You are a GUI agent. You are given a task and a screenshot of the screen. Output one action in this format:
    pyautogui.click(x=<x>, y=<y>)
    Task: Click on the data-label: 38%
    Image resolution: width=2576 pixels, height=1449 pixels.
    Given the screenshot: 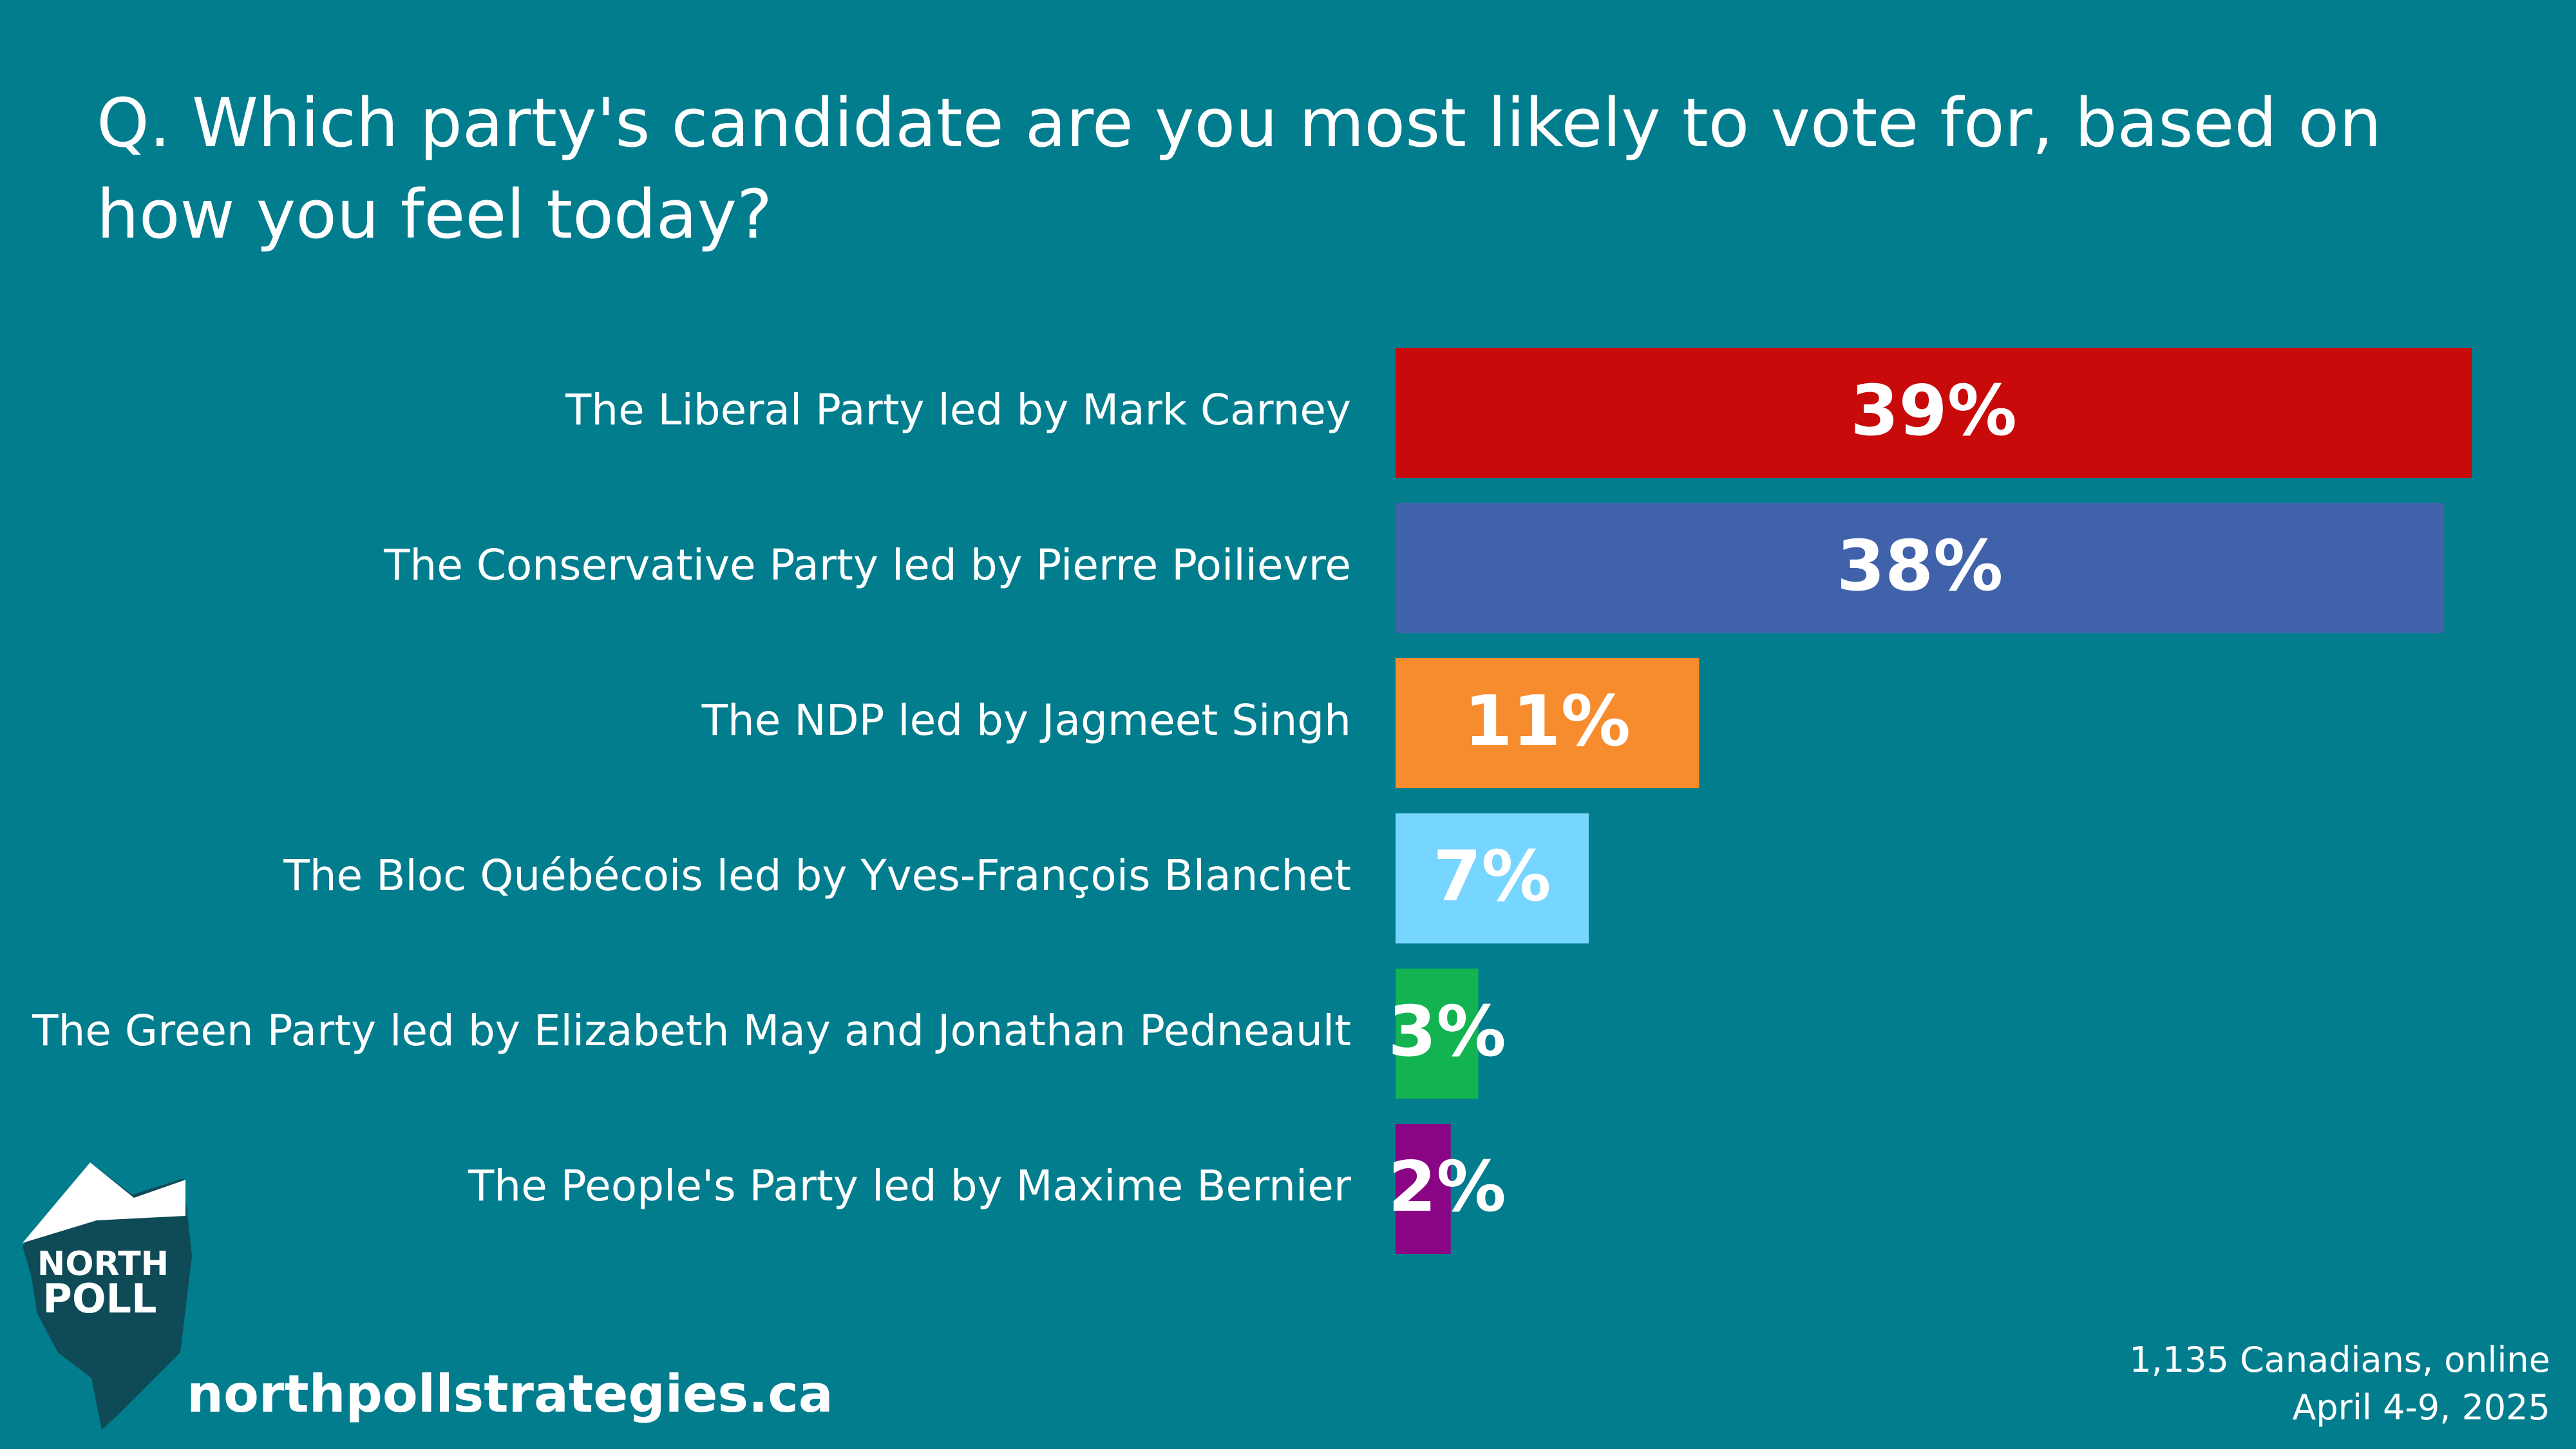 What is the action you would take?
    pyautogui.click(x=1920, y=566)
    